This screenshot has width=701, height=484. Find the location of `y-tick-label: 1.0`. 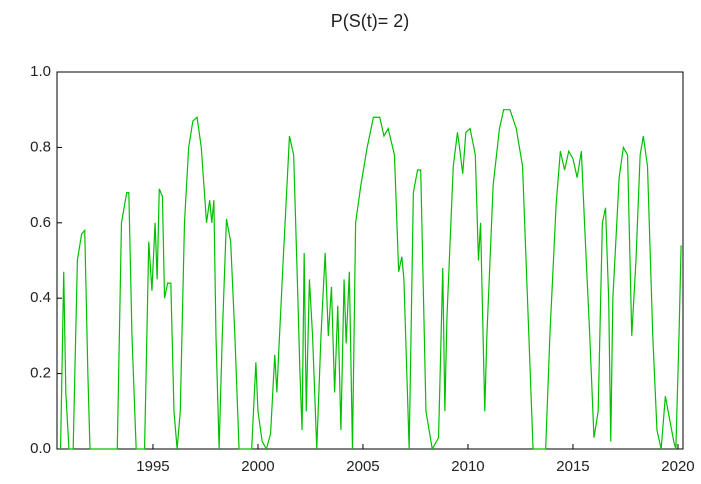

y-tick-label: 1.0 is located at coordinates (40, 71).